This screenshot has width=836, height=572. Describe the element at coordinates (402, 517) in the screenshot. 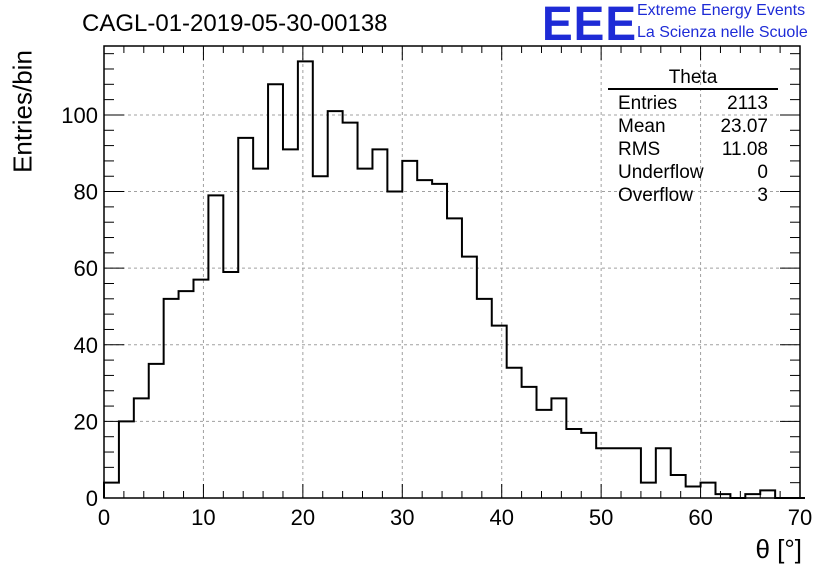

I see `x-tick-label: 30` at that location.